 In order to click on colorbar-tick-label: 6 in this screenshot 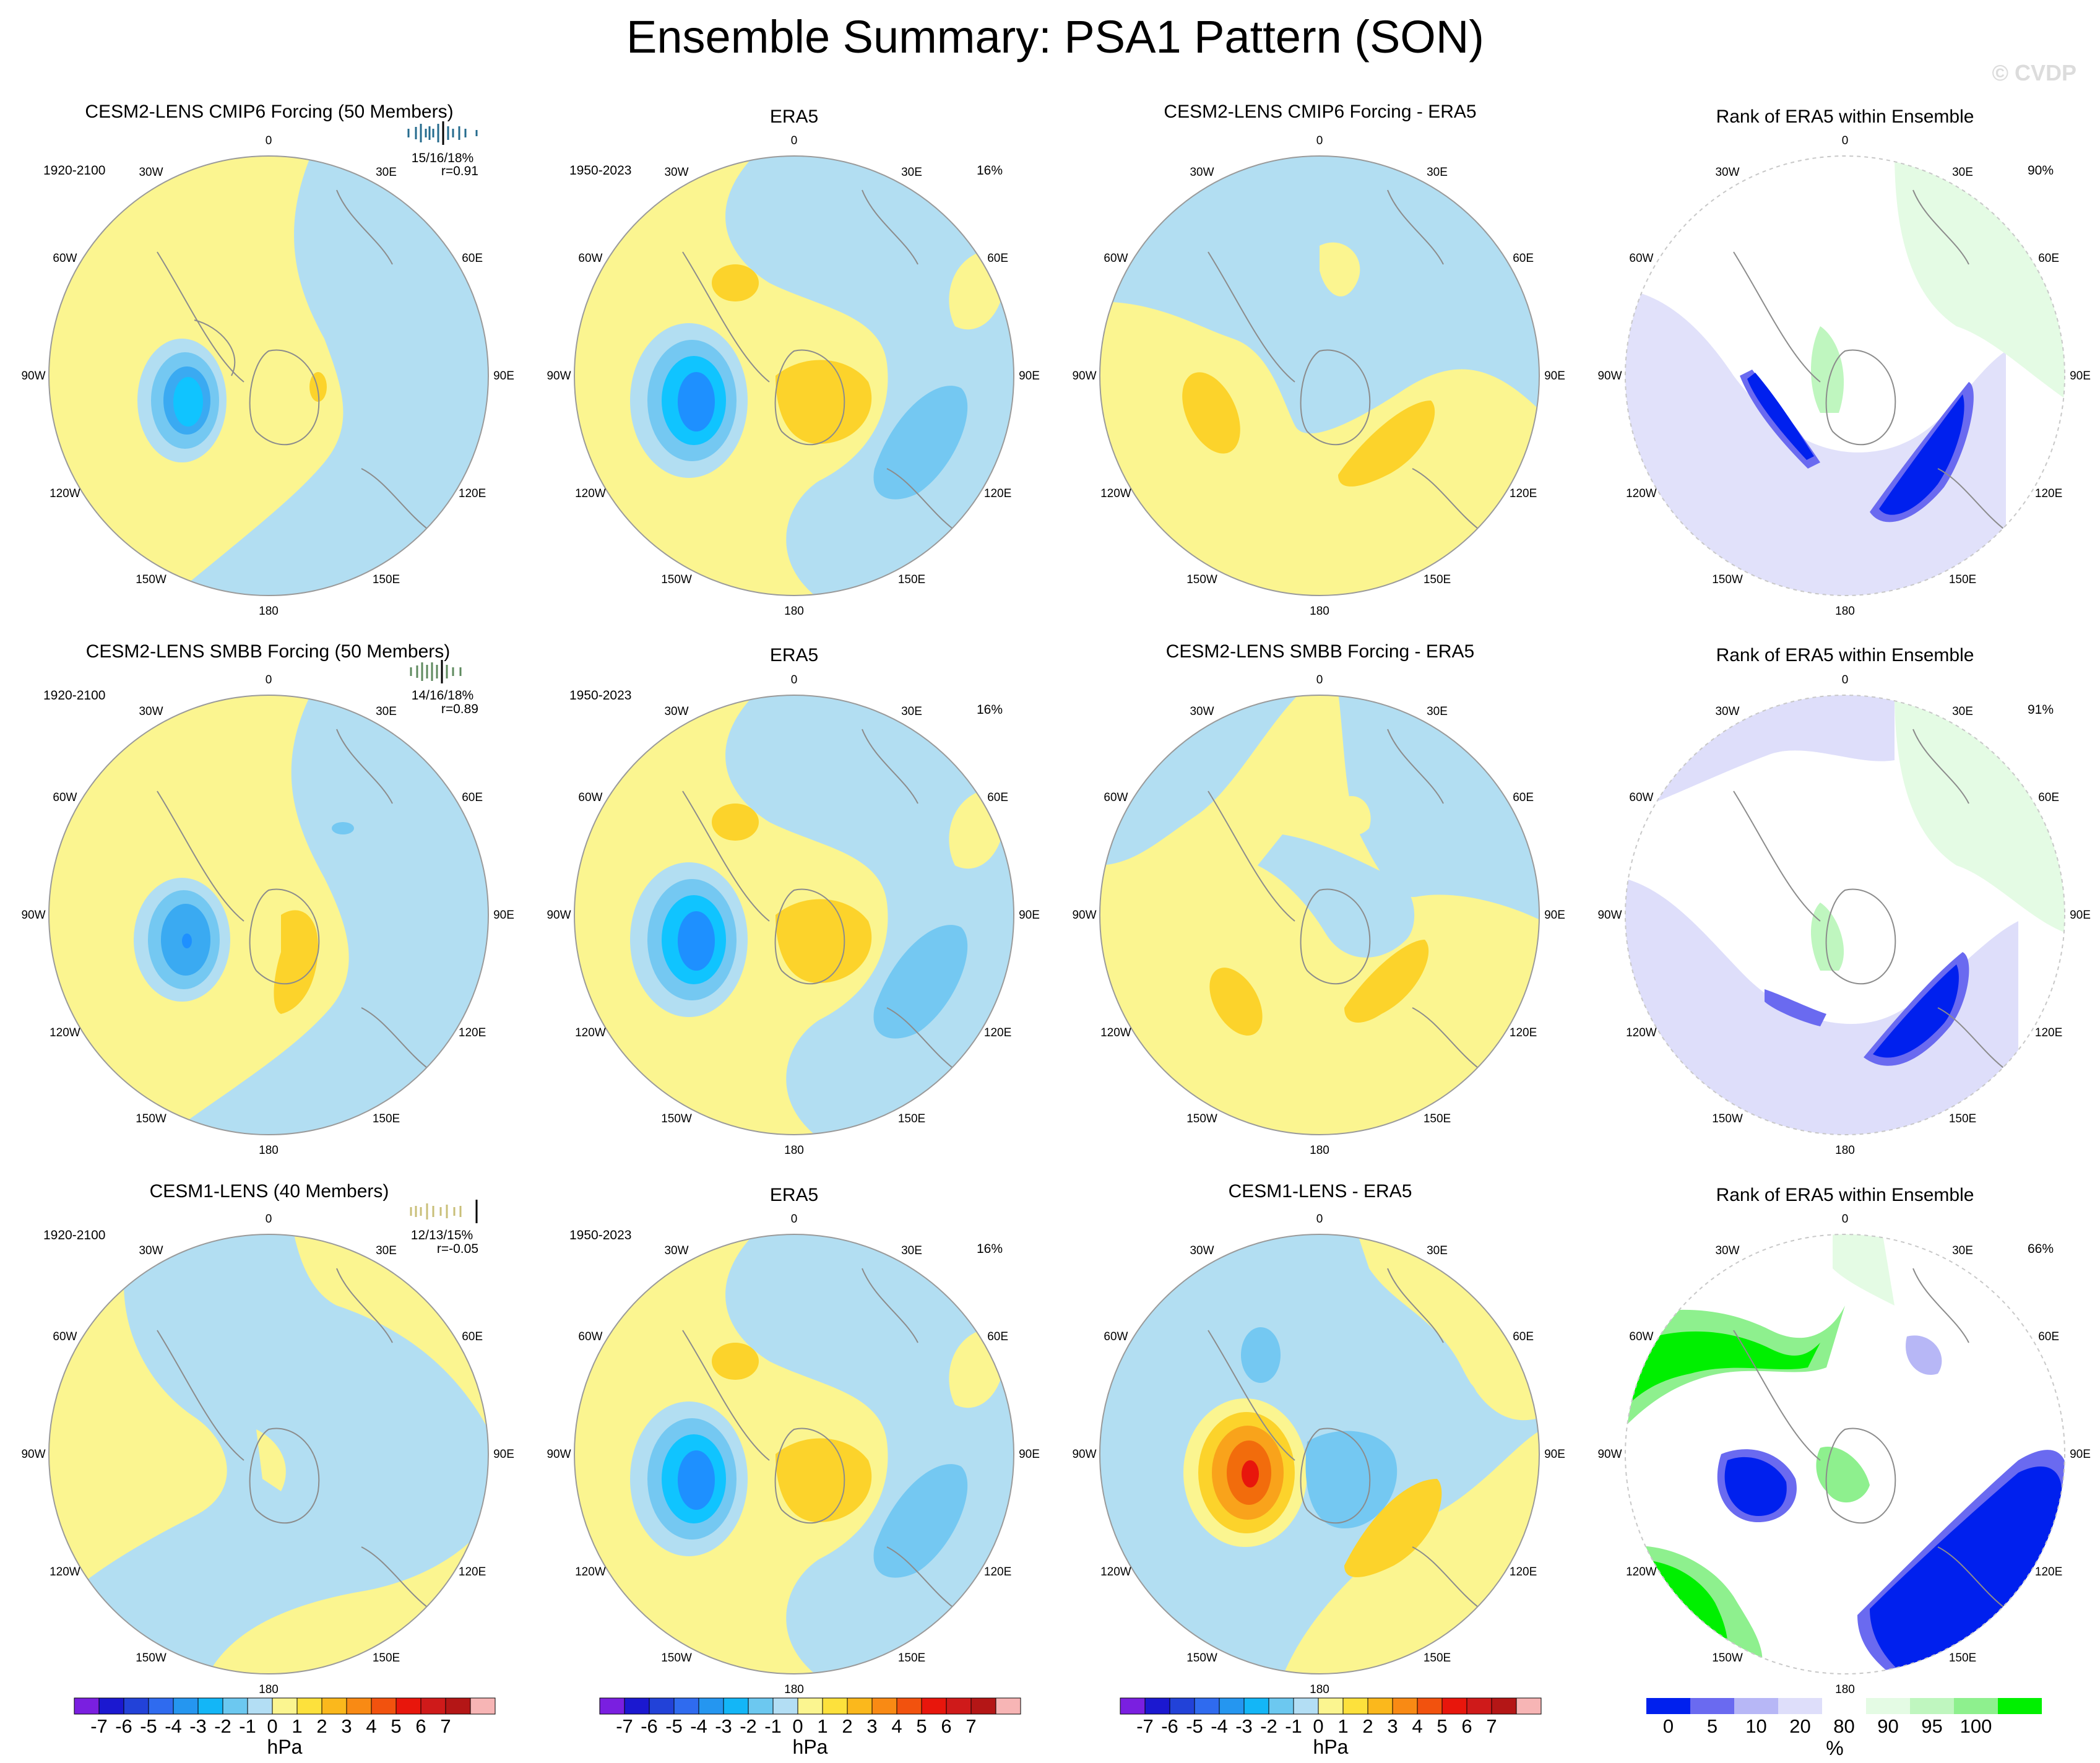, I will do `click(946, 1726)`.